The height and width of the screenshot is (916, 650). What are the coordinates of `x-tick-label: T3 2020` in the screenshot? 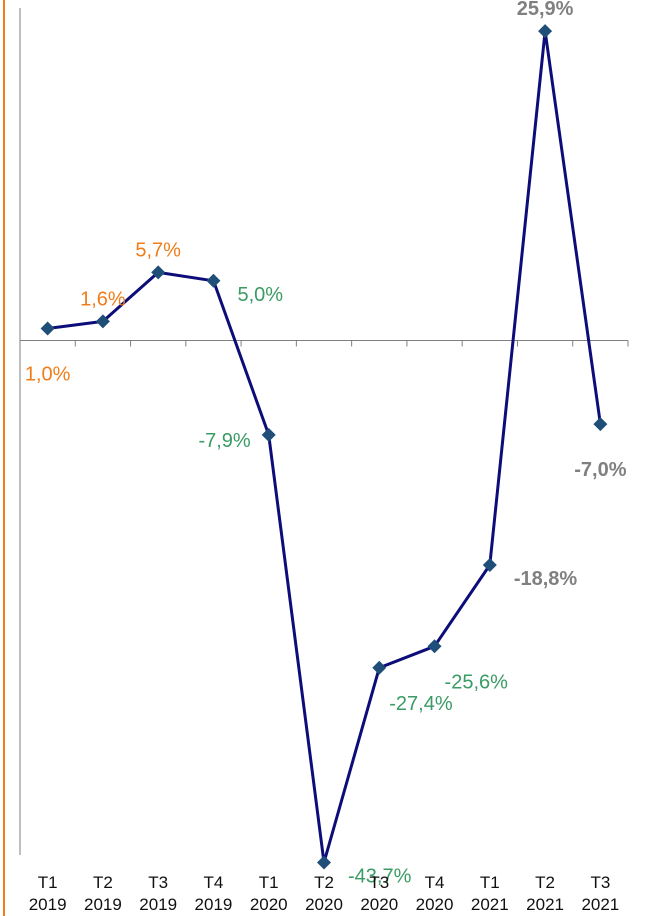 It's located at (379, 893).